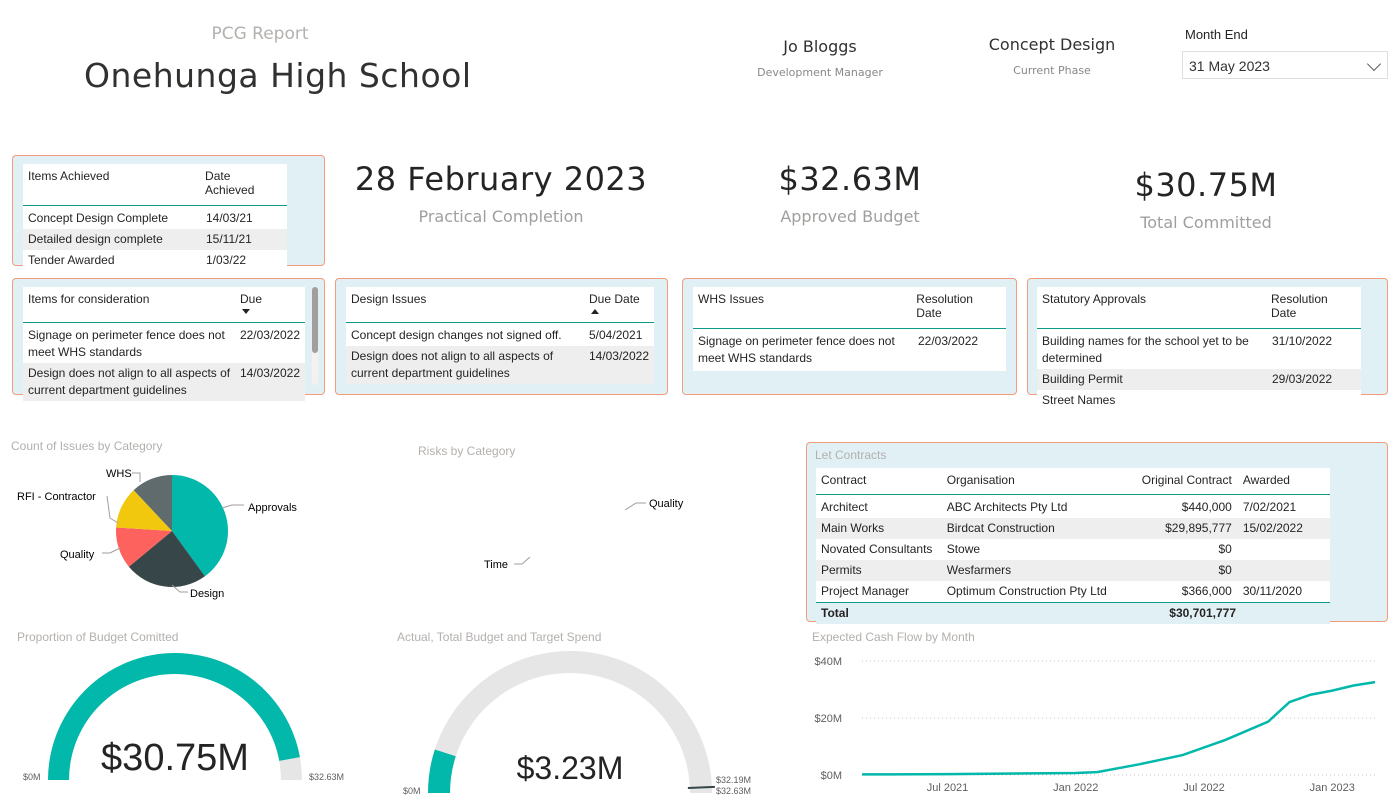  Describe the element at coordinates (87, 446) in the screenshot. I see `chart-title: Count of Issues by Category` at that location.